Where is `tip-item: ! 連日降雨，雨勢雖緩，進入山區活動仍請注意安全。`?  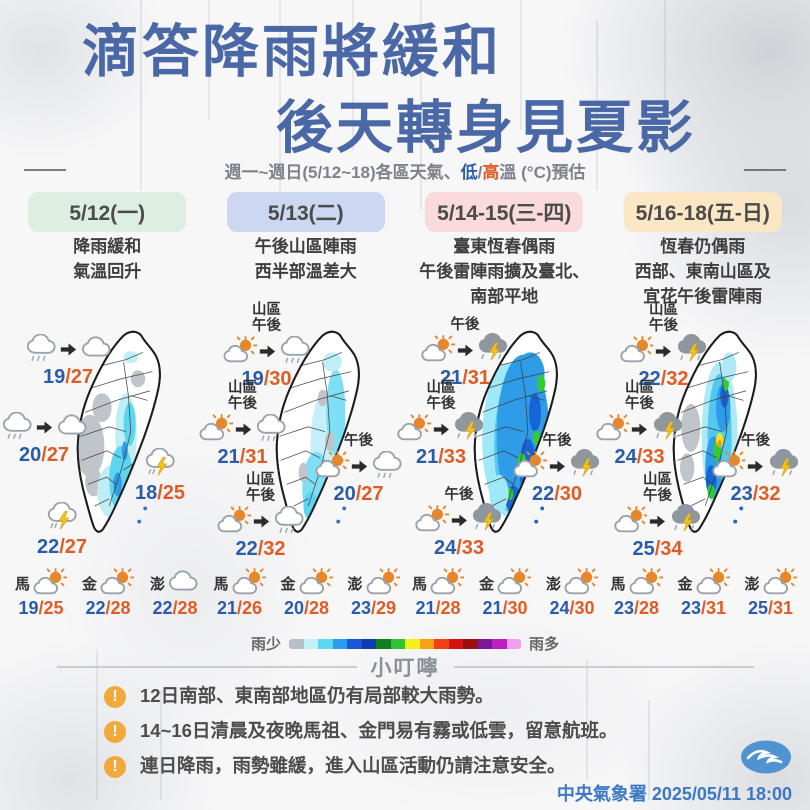
tip-item: ! 連日降雨，雨勢雖緩，進入山區活動仍請注意安全。 is located at coordinates (424, 766).